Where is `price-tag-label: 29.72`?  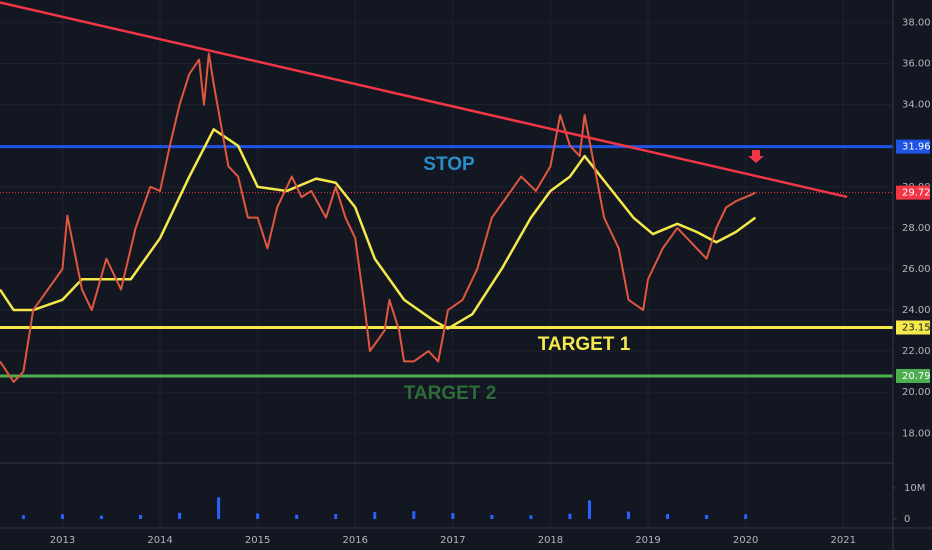
price-tag-label: 29.72 is located at coordinates (916, 193).